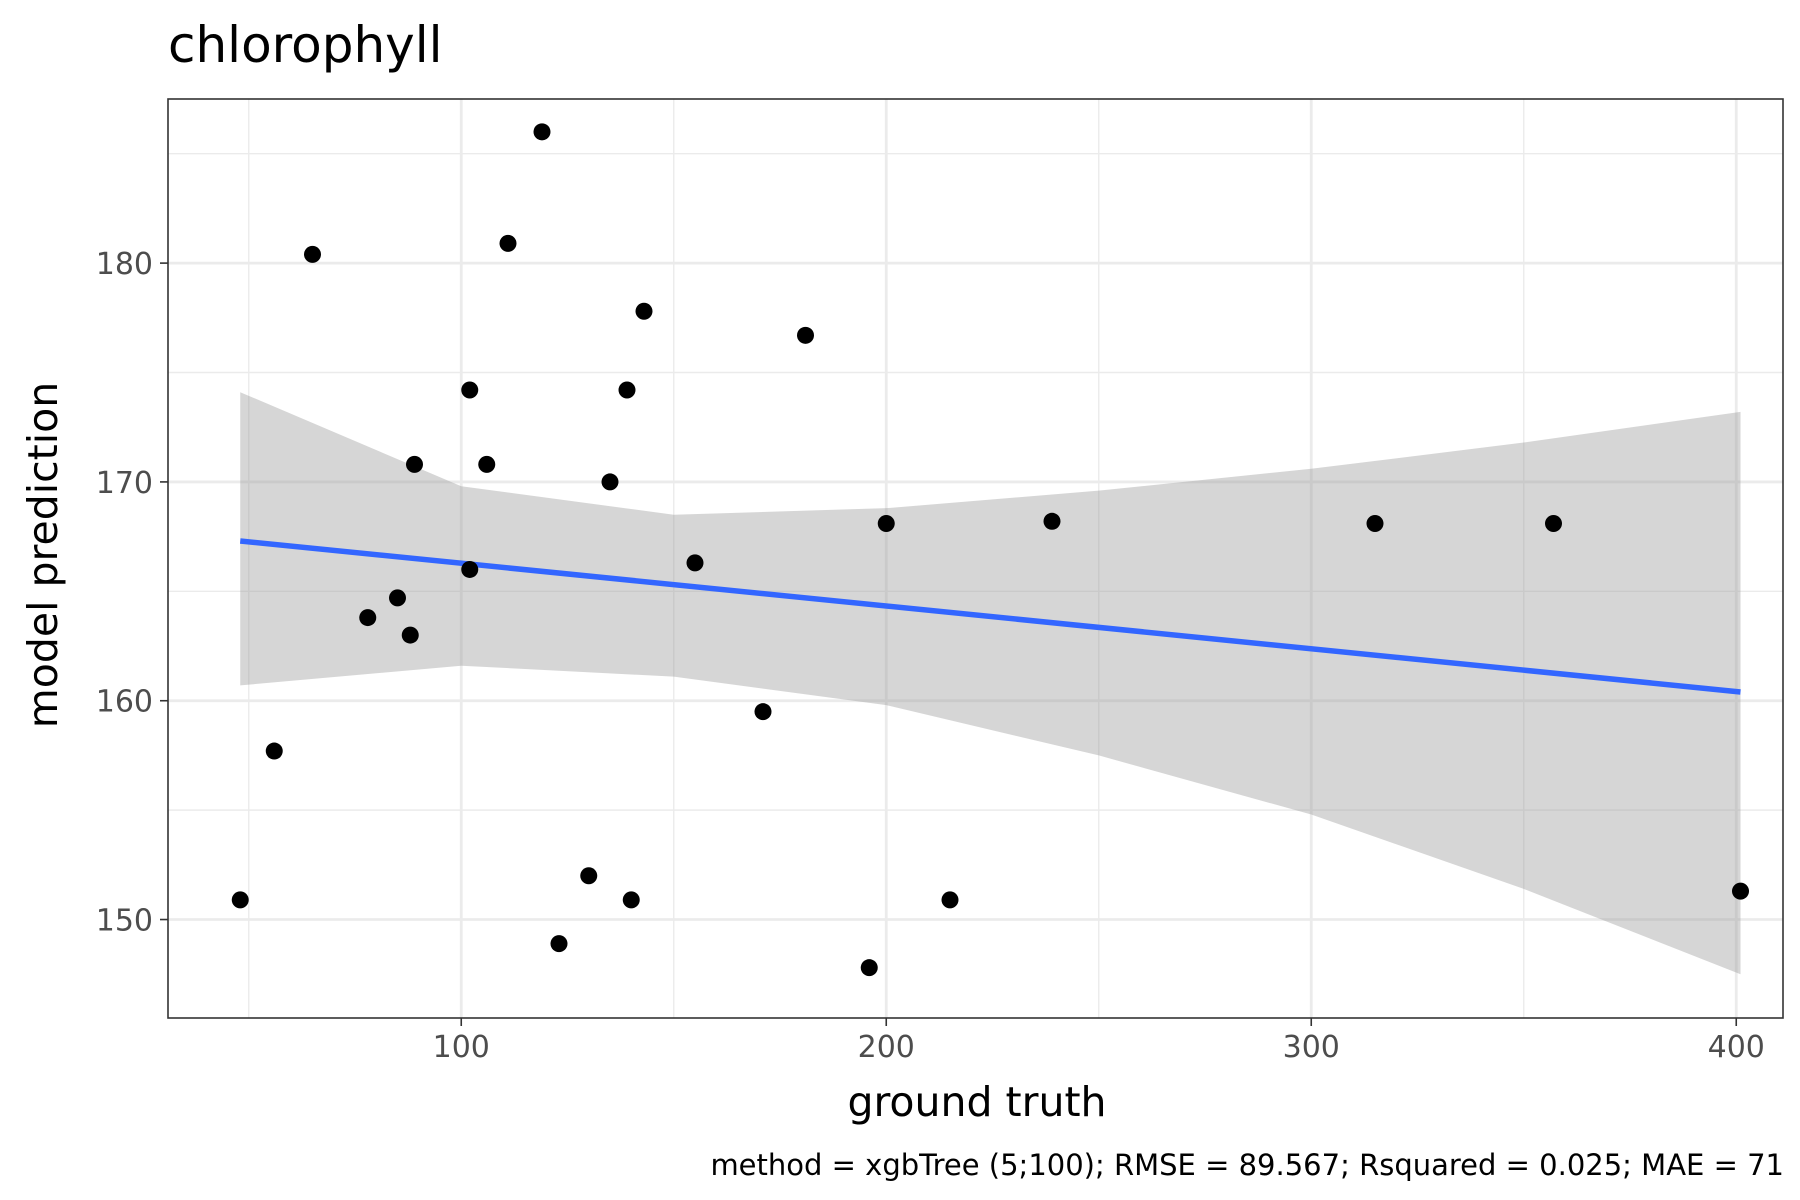 The image size is (1800, 1200). Describe the element at coordinates (305, 45) in the screenshot. I see `chart-title: chlorophyll` at that location.